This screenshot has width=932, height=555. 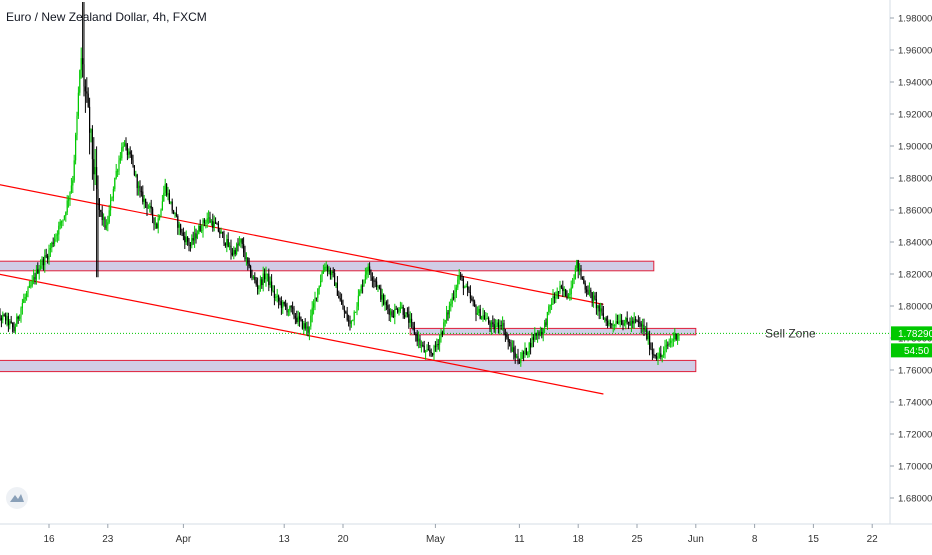 What do you see at coordinates (915, 211) in the screenshot?
I see `price-tick-label: 1.86000` at bounding box center [915, 211].